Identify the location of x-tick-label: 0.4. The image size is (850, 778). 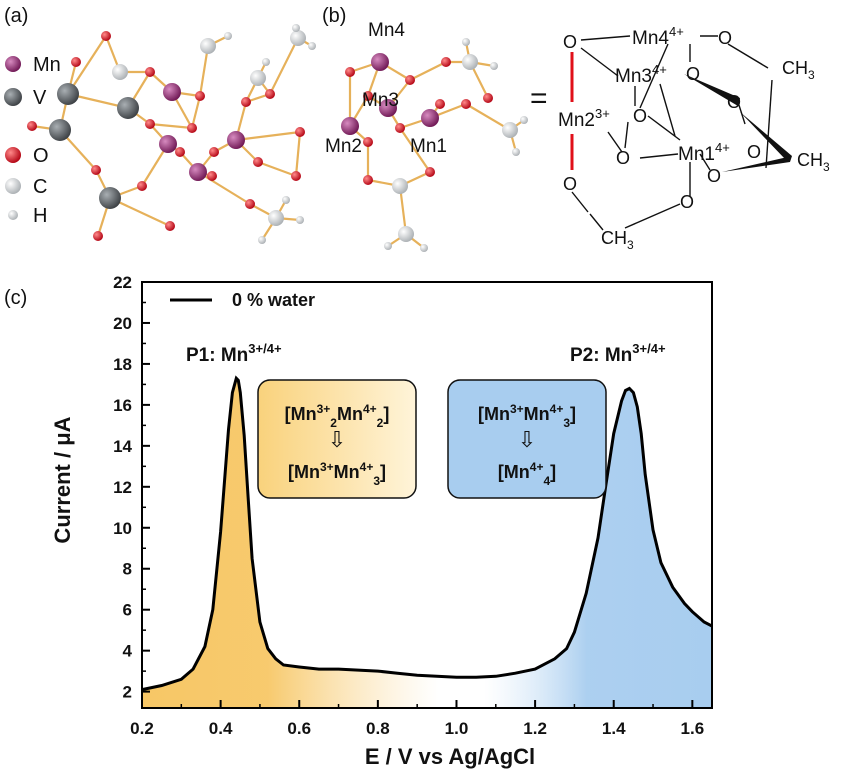
(221, 728).